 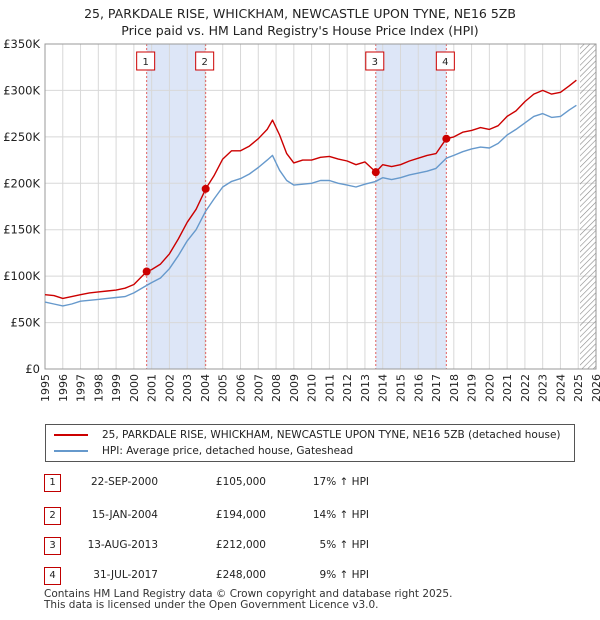 What do you see at coordinates (525, 388) in the screenshot?
I see `x-tick-label: 2022` at bounding box center [525, 388].